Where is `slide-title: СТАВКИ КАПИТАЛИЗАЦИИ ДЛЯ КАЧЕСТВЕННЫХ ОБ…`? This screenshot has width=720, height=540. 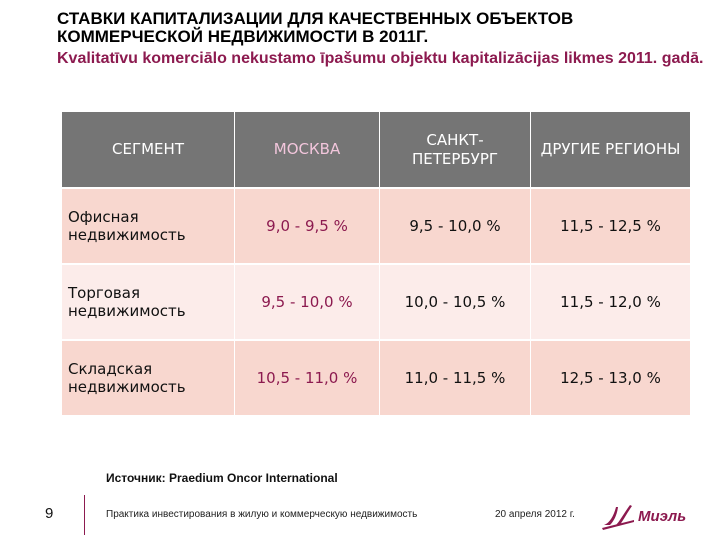 slide-title: СТАВКИ КАПИТАЛИЗАЦИИ ДЛЯ КАЧЕСТВЕННЫХ ОБ… is located at coordinates (315, 27).